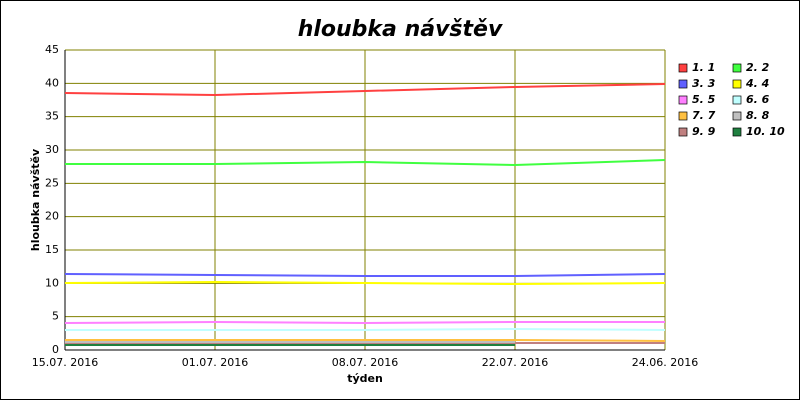 This screenshot has height=404, width=800. What do you see at coordinates (52, 149) in the screenshot?
I see `y-tick-label: 30` at bounding box center [52, 149].